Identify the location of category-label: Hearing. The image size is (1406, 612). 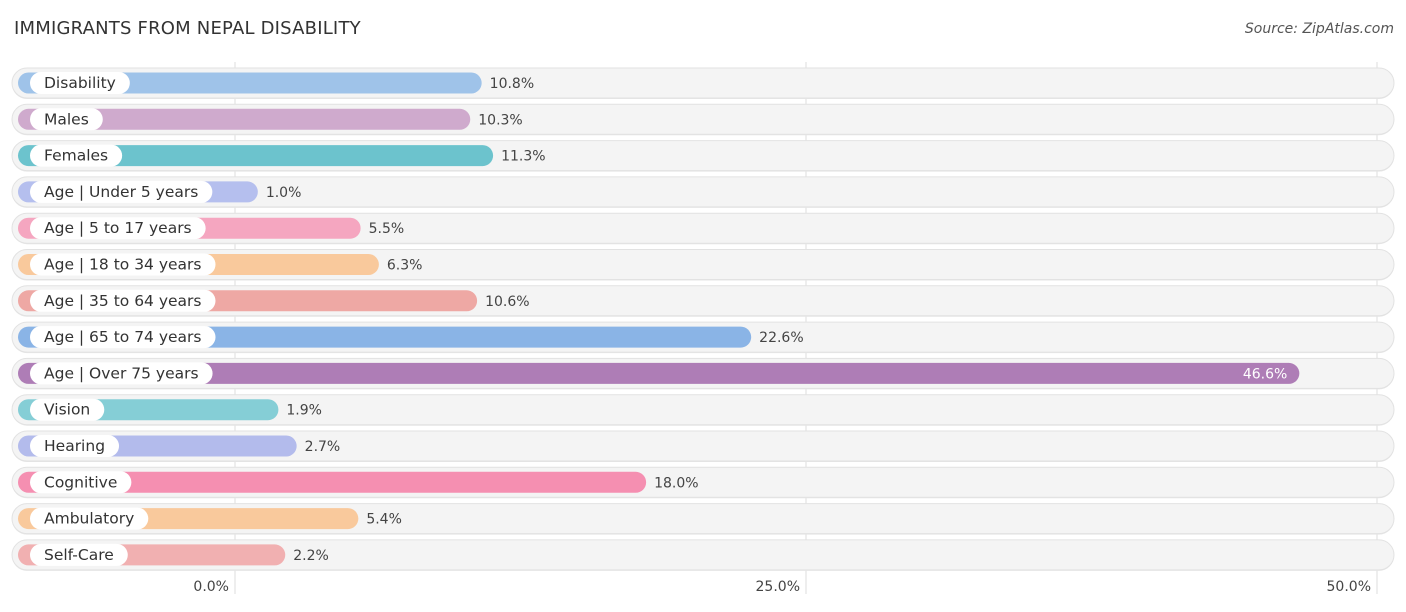
(74, 446).